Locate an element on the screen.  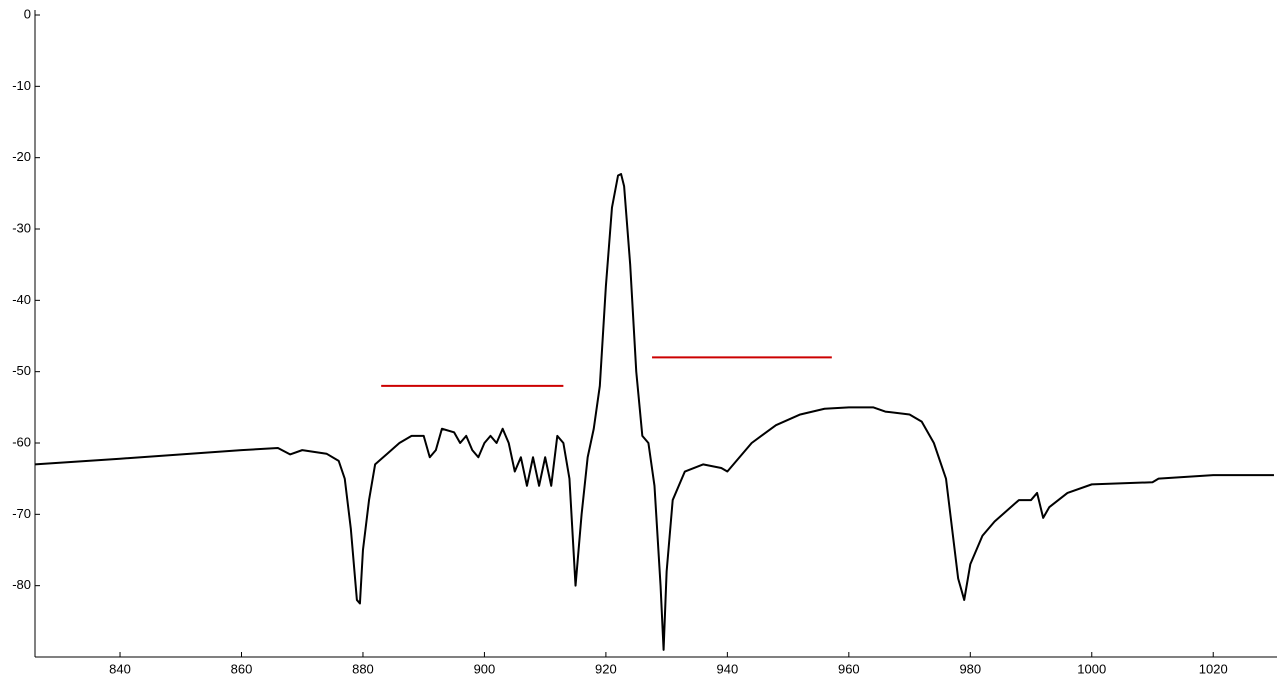
y-tick-label: -30 is located at coordinates (21, 227).